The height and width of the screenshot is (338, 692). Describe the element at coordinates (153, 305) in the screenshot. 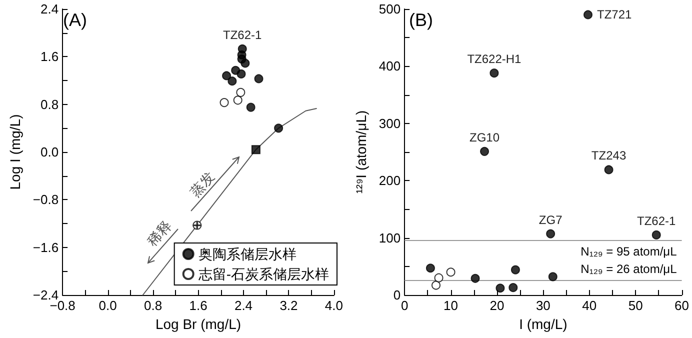

I see `x-tick-label: 0.8` at that location.